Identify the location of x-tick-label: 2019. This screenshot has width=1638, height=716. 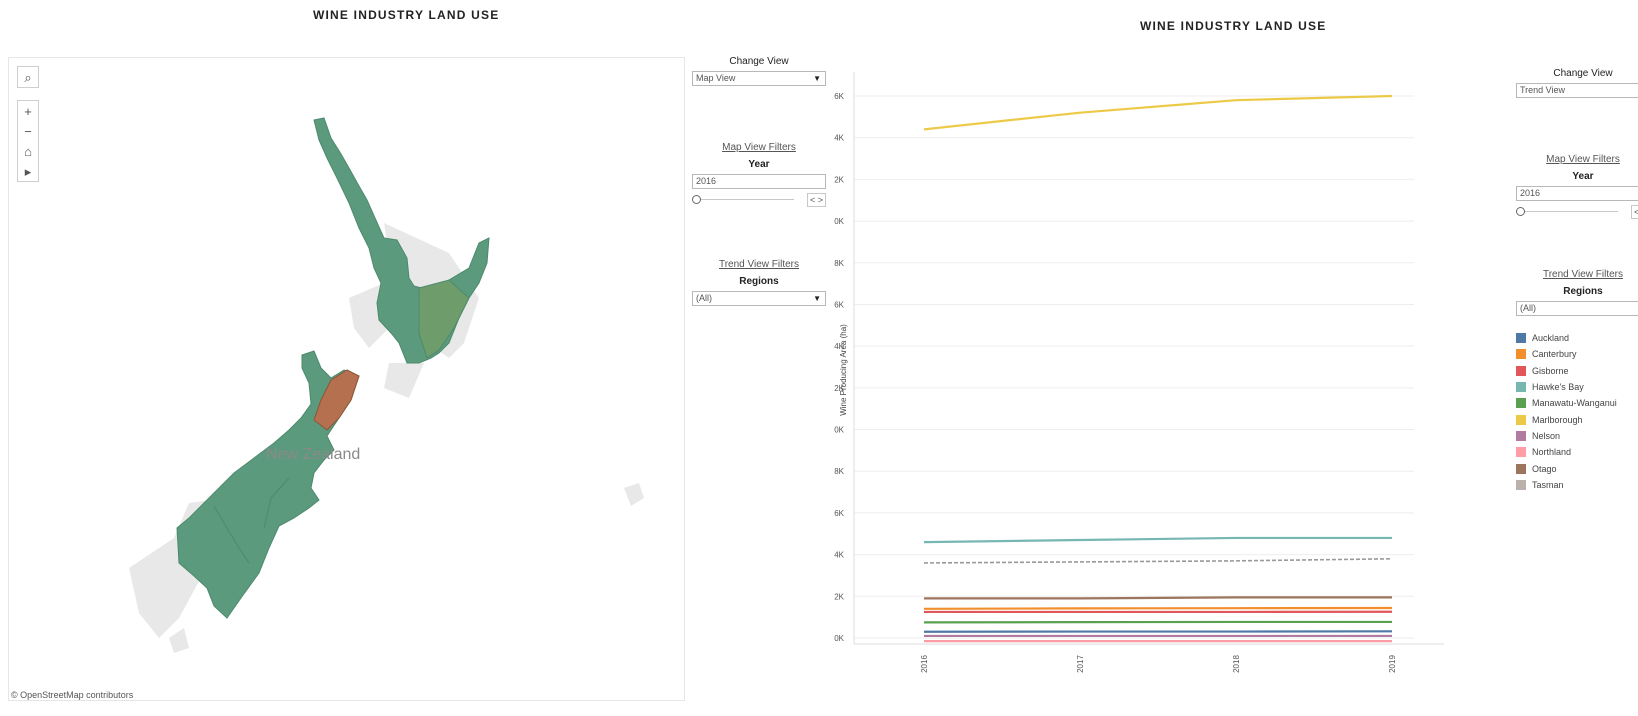
(1392, 664).